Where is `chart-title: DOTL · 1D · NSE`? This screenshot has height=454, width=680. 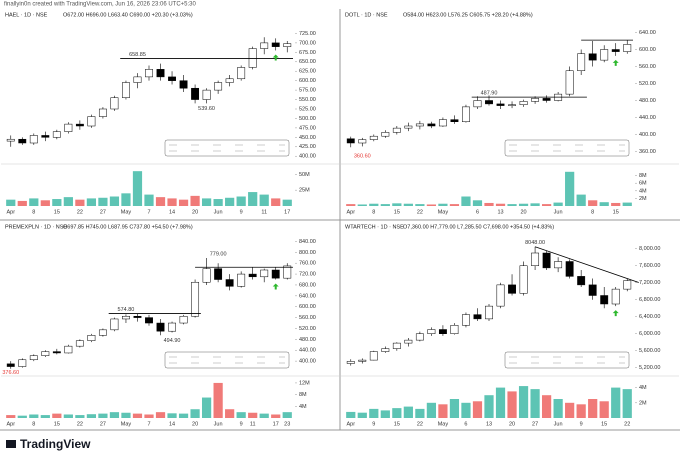
chart-title: DOTL · 1D · NSE is located at coordinates (366, 15).